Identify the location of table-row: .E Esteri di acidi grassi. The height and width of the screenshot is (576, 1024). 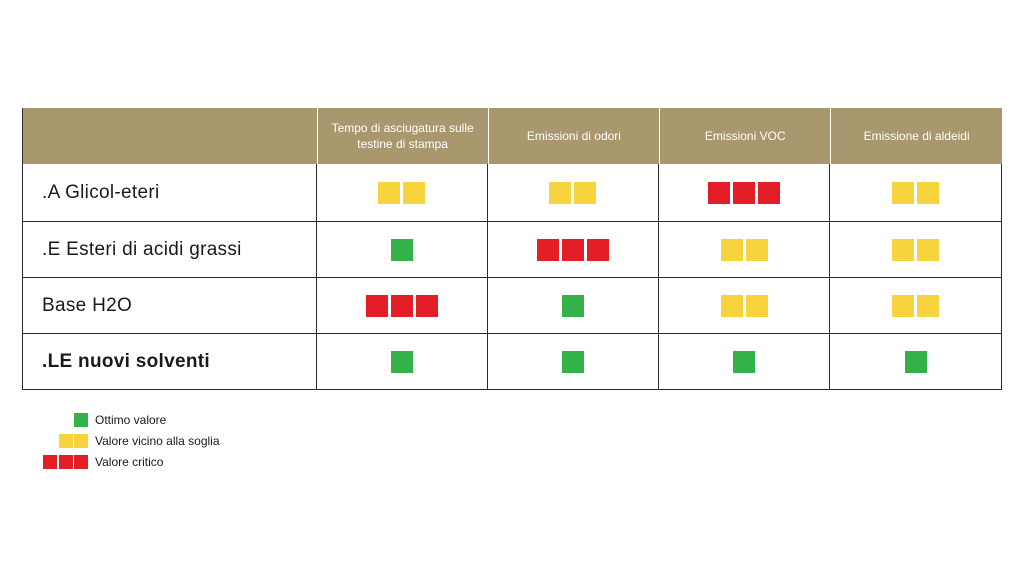
(513, 249).